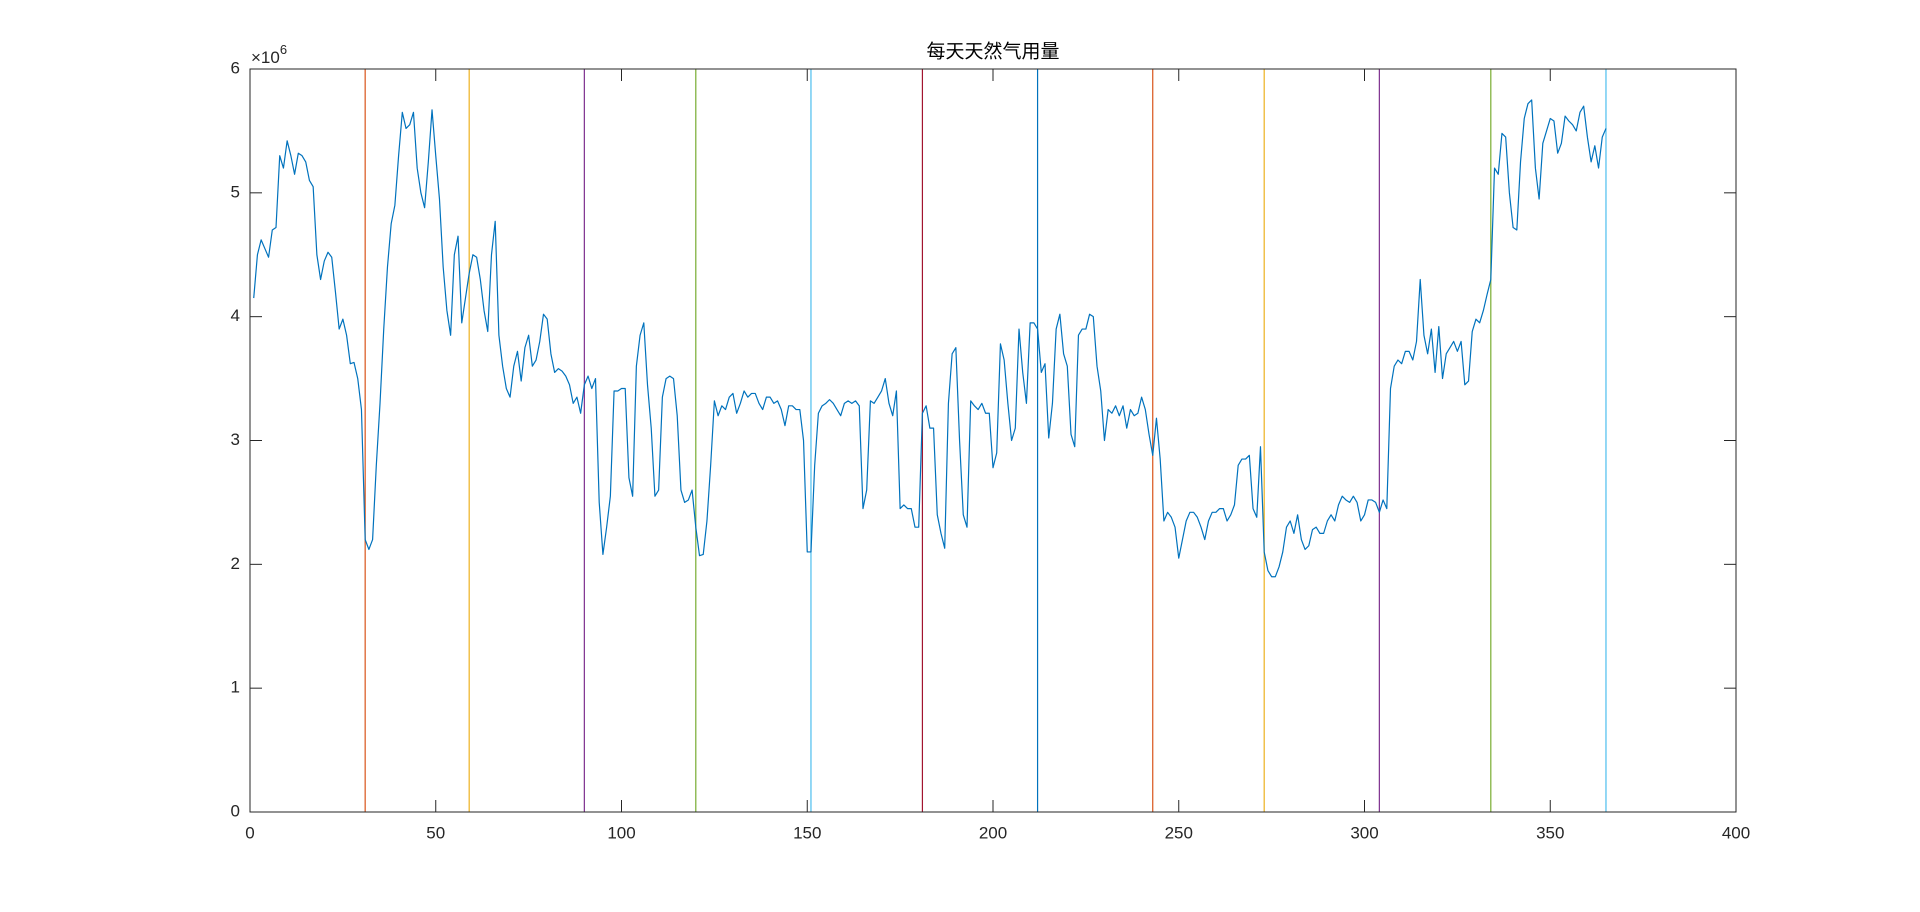  What do you see at coordinates (283, 49) in the screenshot?
I see `y-multiplier-exponent: 6` at bounding box center [283, 49].